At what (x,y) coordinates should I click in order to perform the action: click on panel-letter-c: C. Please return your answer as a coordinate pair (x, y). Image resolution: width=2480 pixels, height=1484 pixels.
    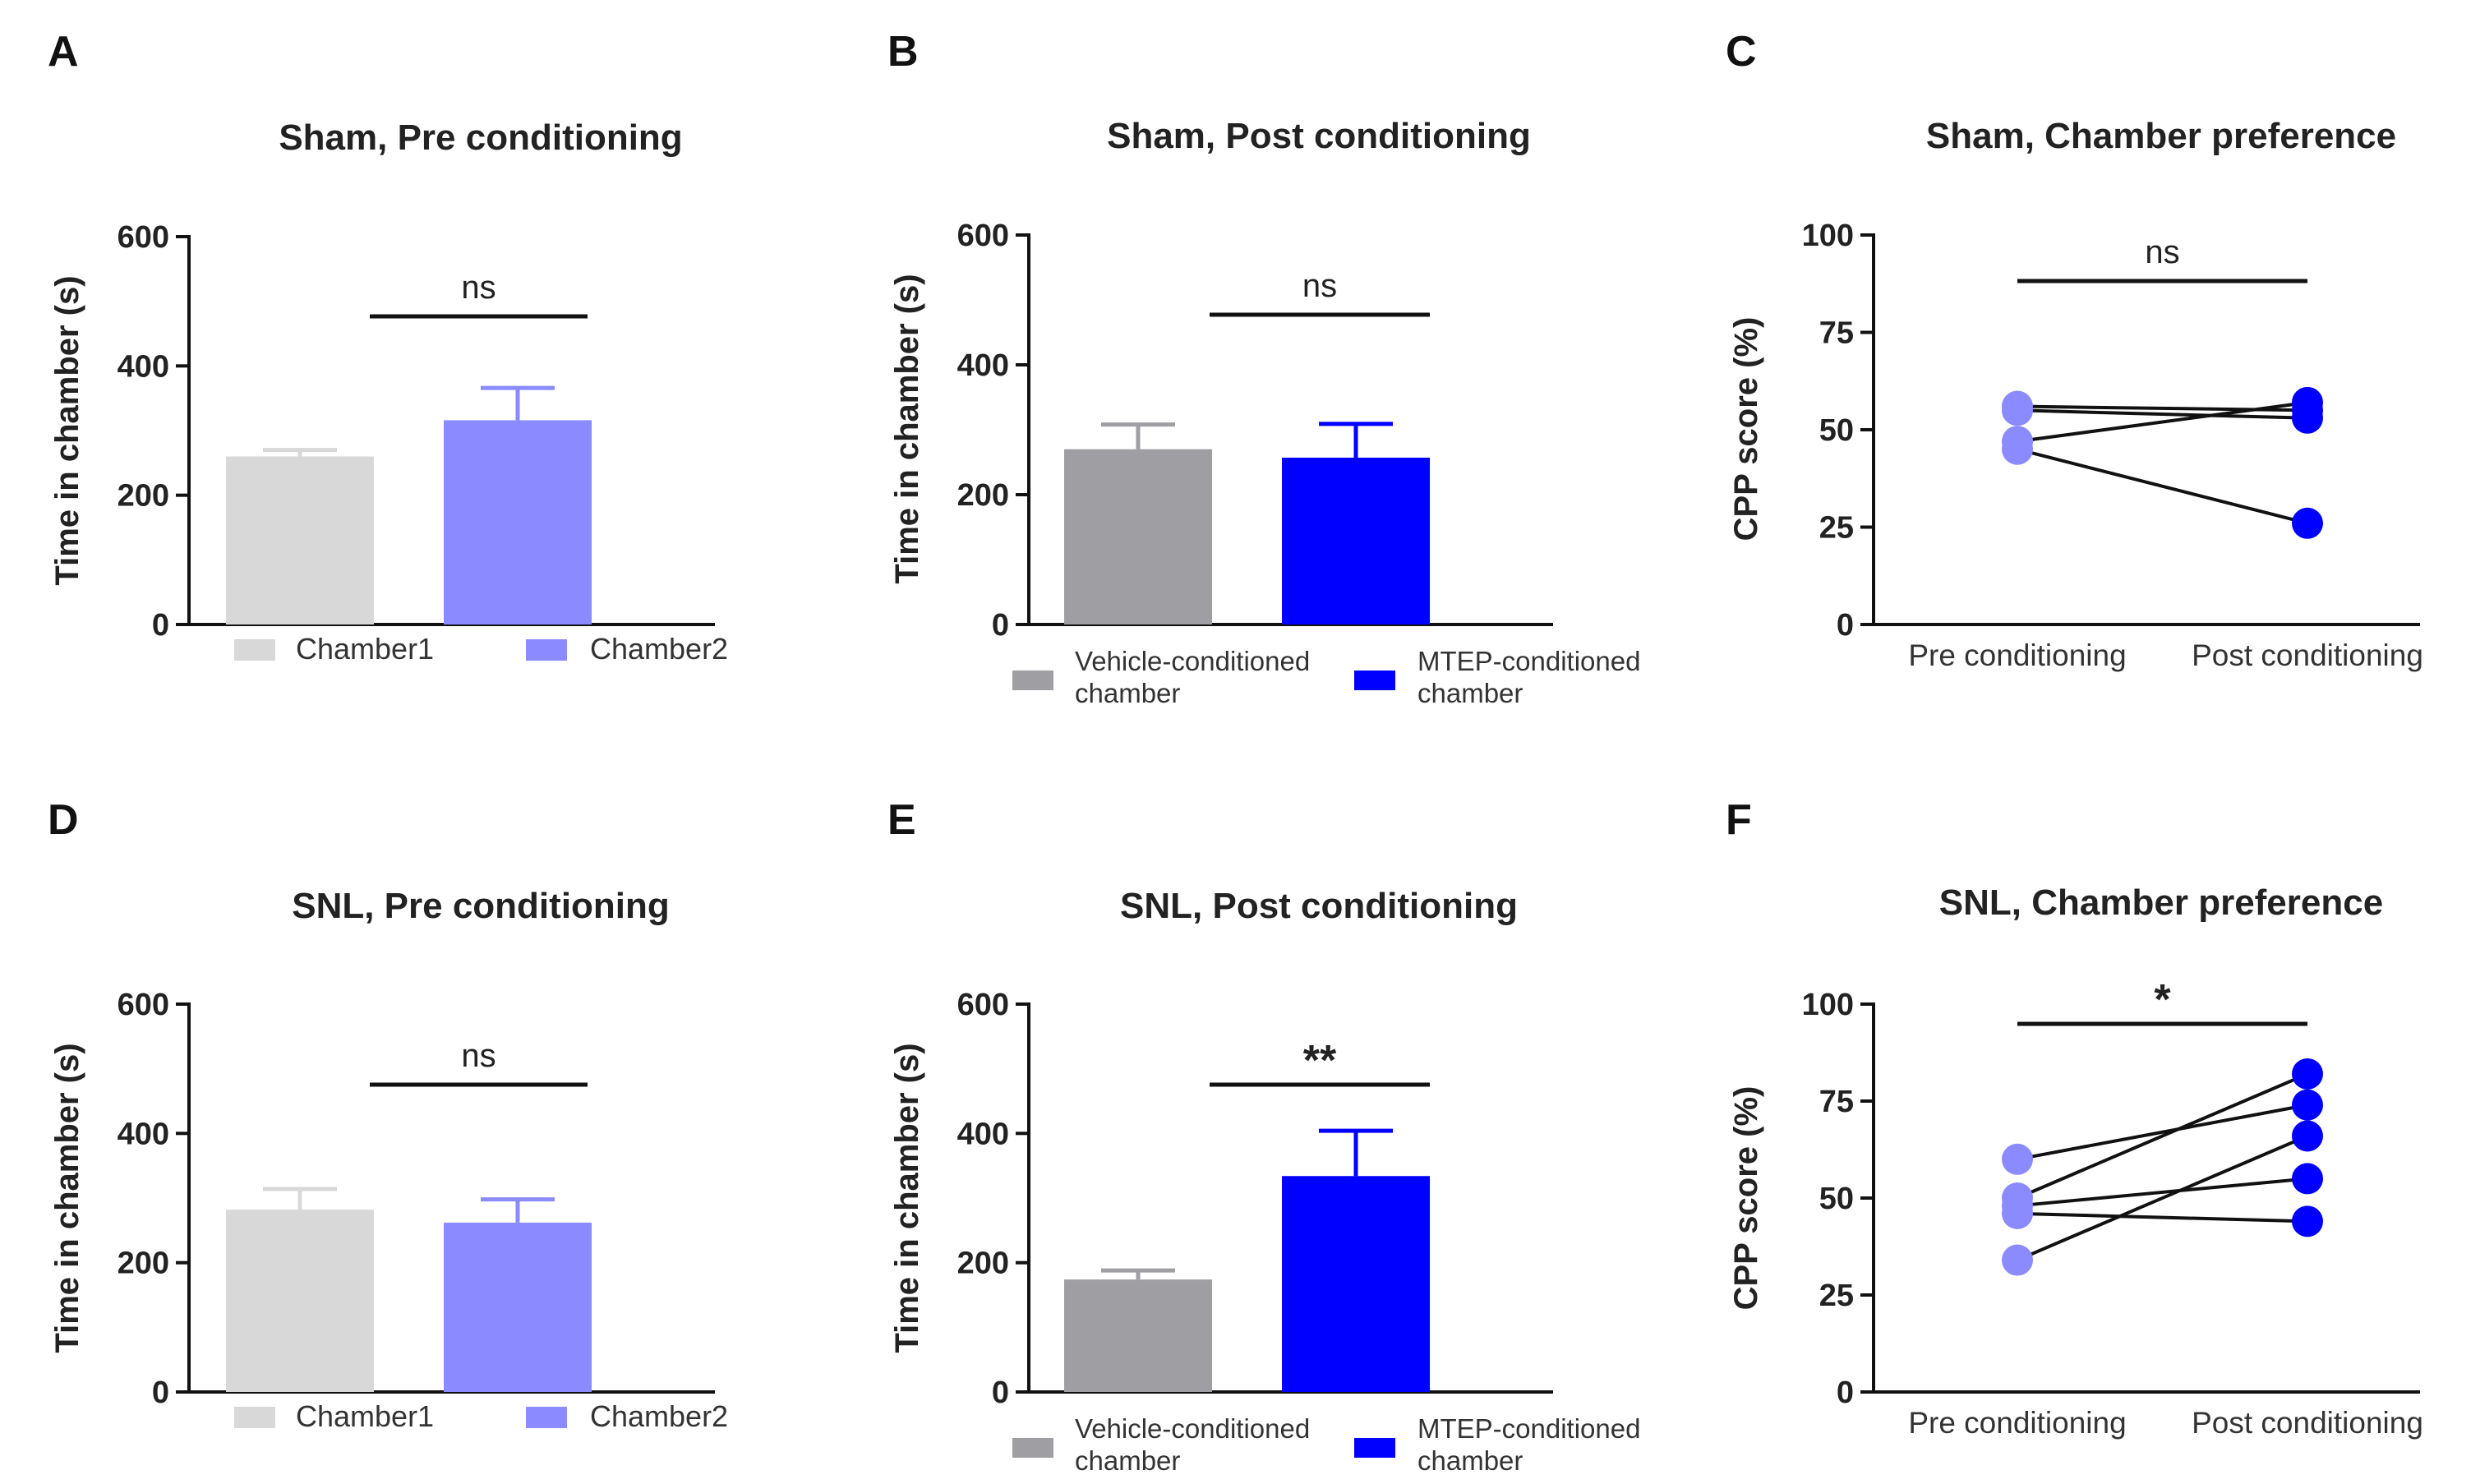
    Looking at the image, I should click on (1742, 52).